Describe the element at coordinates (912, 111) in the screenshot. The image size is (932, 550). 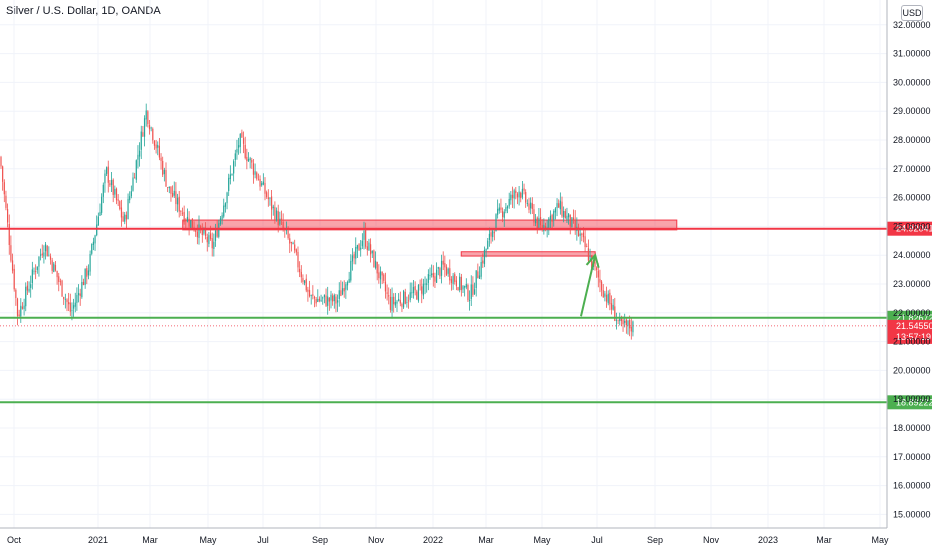
I see `y-tick-label: 29.00000` at that location.